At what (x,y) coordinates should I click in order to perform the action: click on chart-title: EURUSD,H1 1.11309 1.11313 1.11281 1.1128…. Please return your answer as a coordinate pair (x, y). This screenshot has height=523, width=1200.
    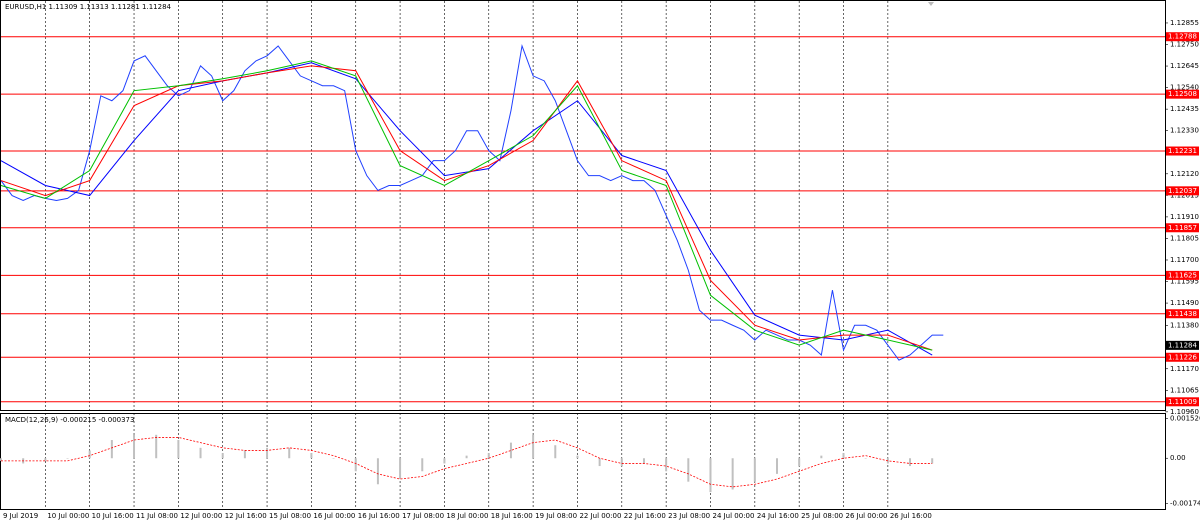
    Looking at the image, I should click on (88, 7).